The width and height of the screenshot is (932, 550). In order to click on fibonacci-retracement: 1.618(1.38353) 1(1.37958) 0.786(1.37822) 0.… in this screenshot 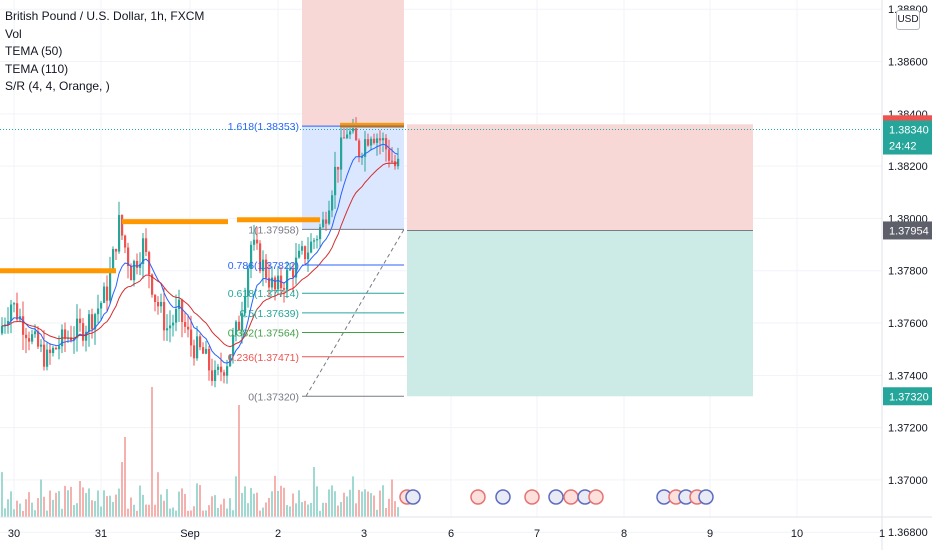, I will do `click(316, 262)`.